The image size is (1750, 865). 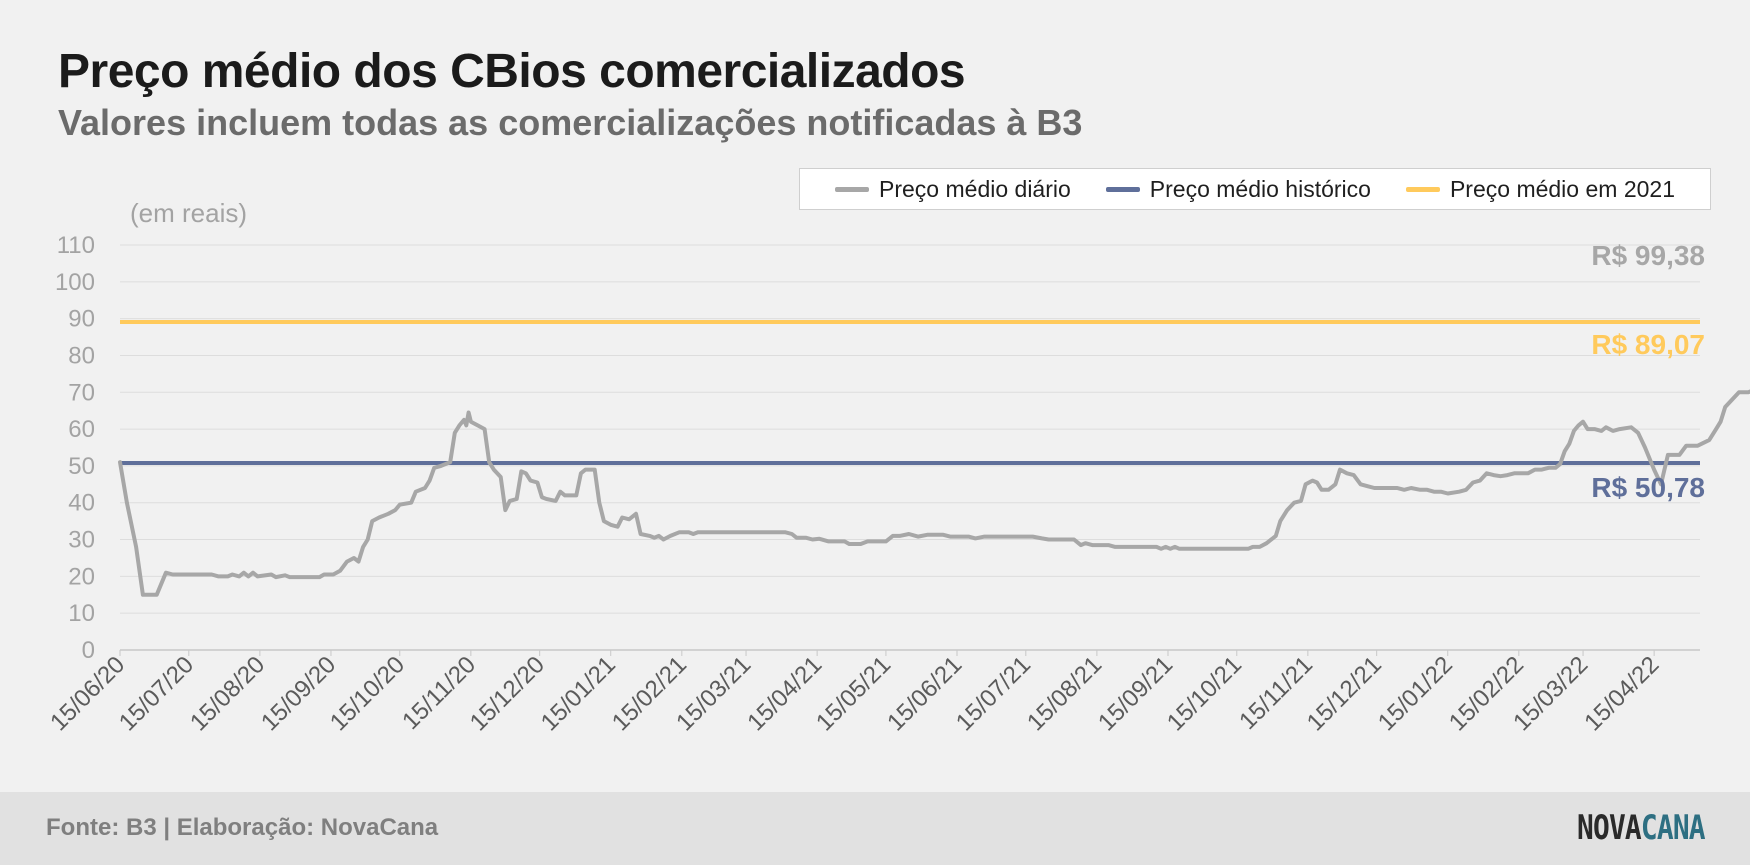 What do you see at coordinates (993, 693) in the screenshot?
I see `x-tick-label: 15/07/21` at bounding box center [993, 693].